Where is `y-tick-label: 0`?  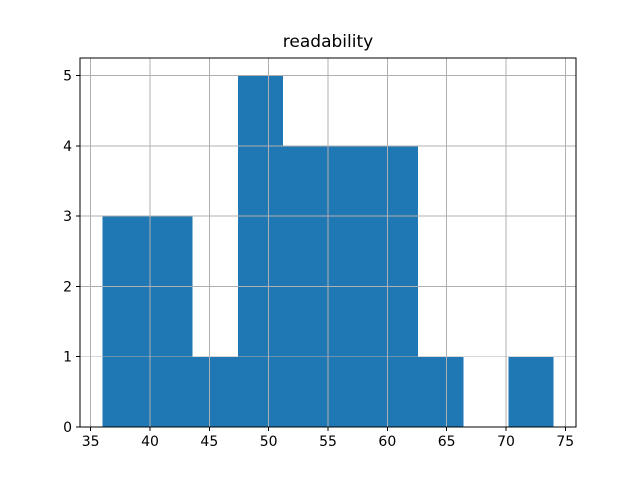
y-tick-label: 0 is located at coordinates (67, 428).